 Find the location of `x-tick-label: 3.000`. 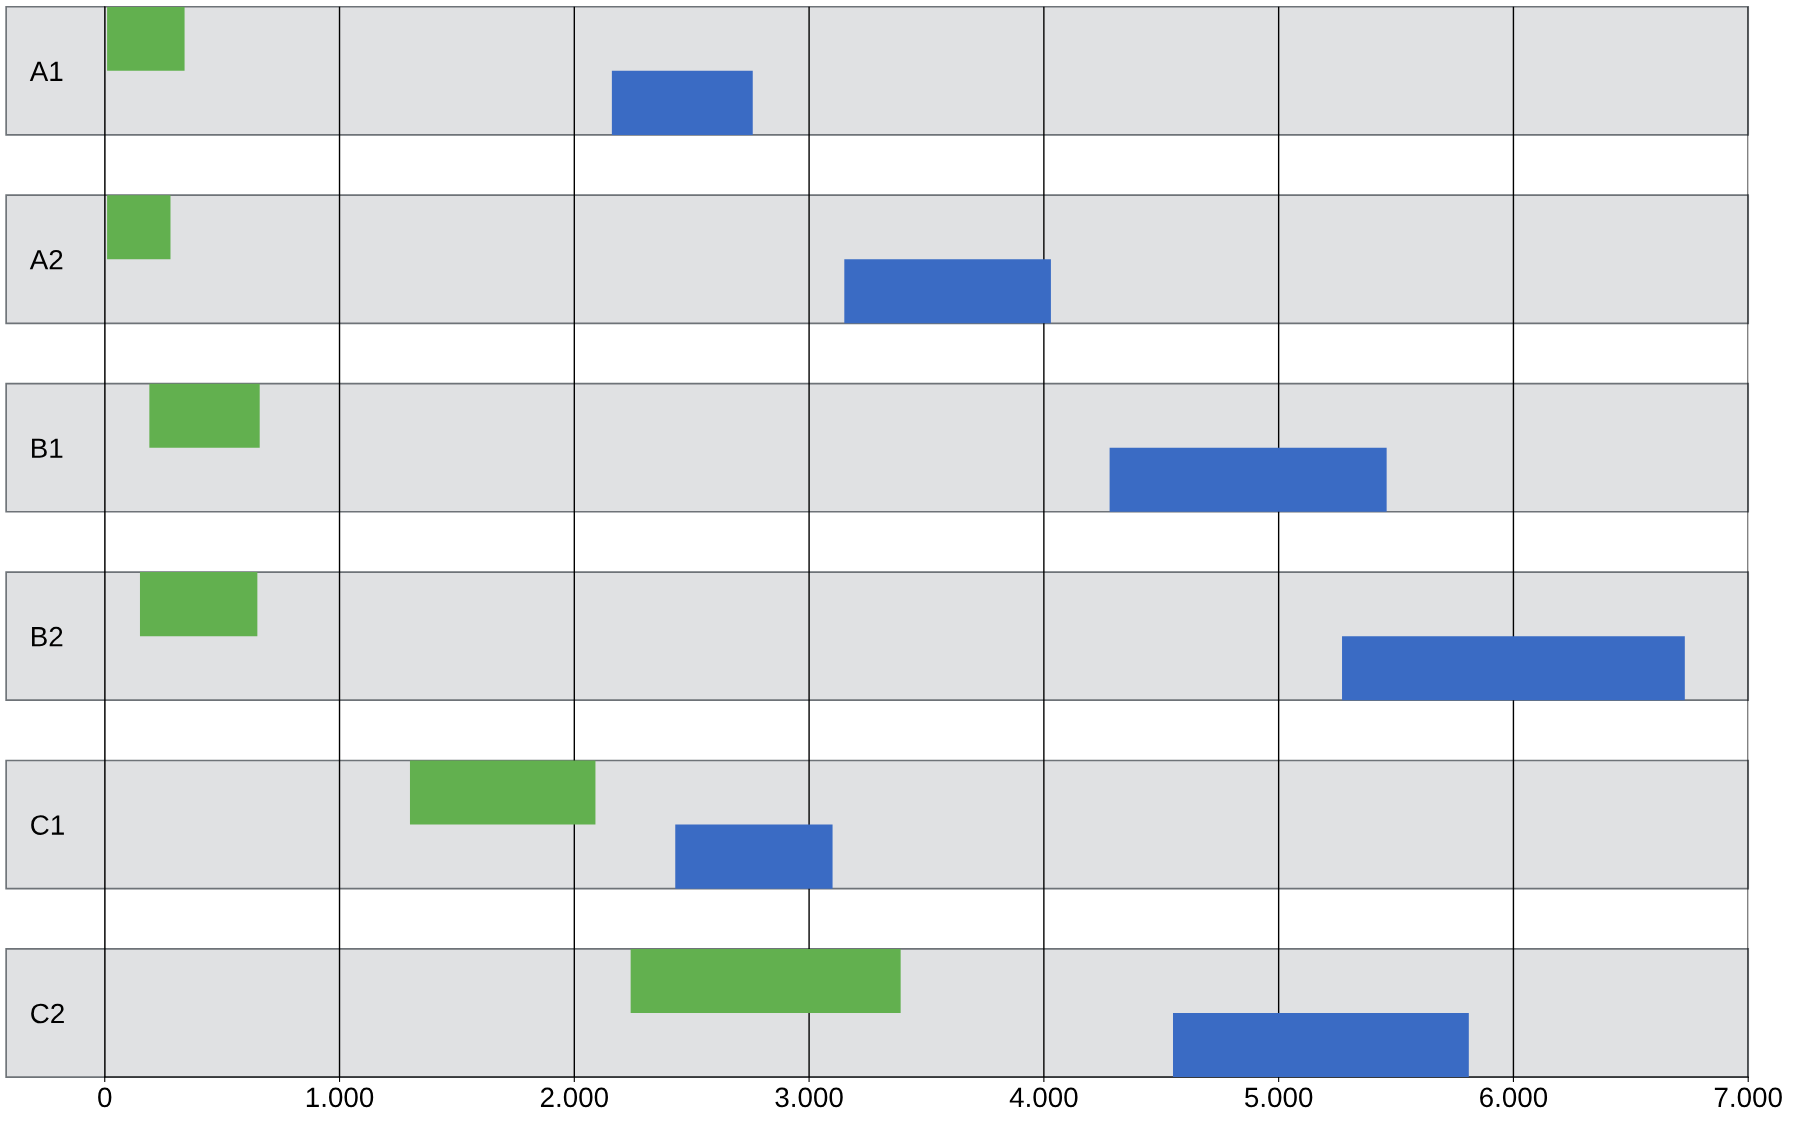

x-tick-label: 3.000 is located at coordinates (809, 1097).